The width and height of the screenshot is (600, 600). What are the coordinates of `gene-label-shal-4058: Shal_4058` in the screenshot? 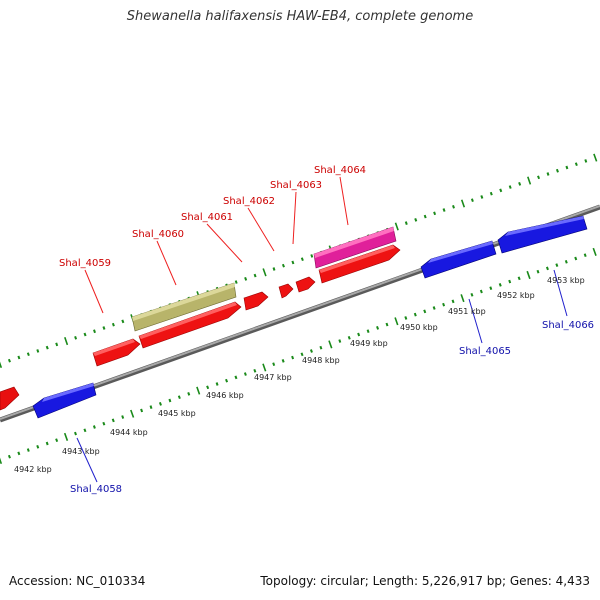 It's located at (96, 489).